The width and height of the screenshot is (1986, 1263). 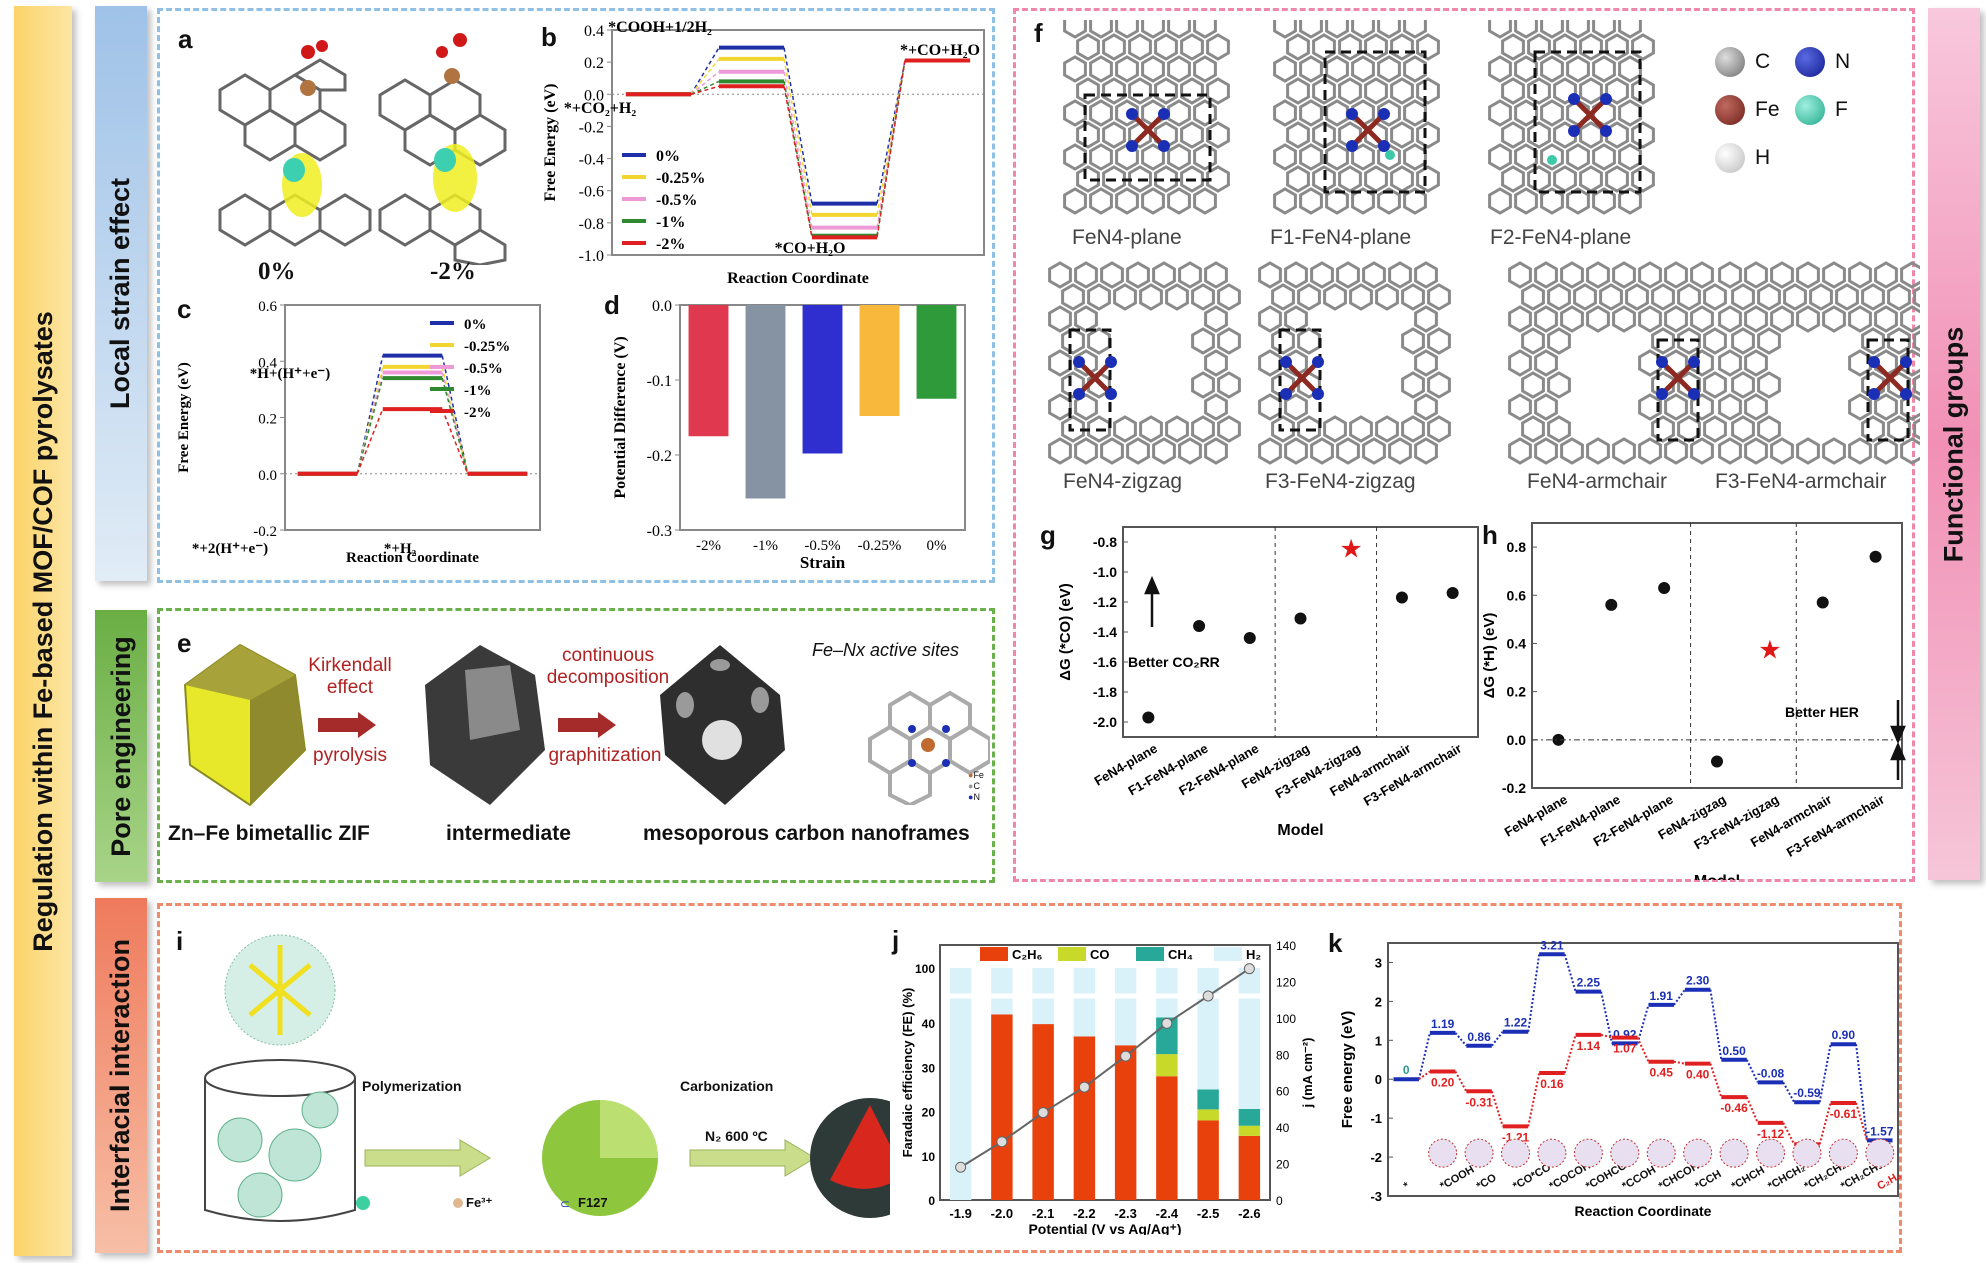 What do you see at coordinates (1340, 481) in the screenshot?
I see `structure-caption-4: F3-FeN4-zigzag` at bounding box center [1340, 481].